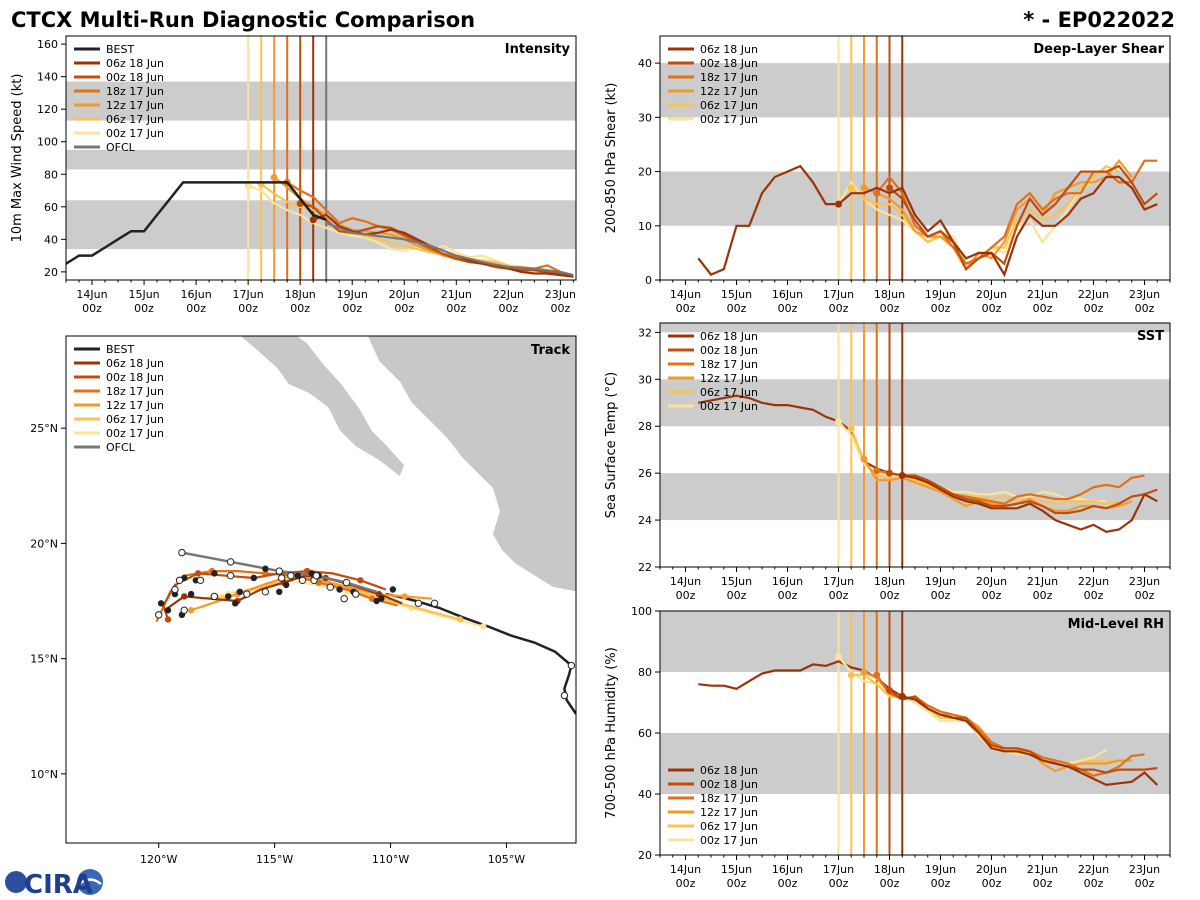  What do you see at coordinates (506, 859) in the screenshot?
I see `lon-tick-label: 105°W` at bounding box center [506, 859].